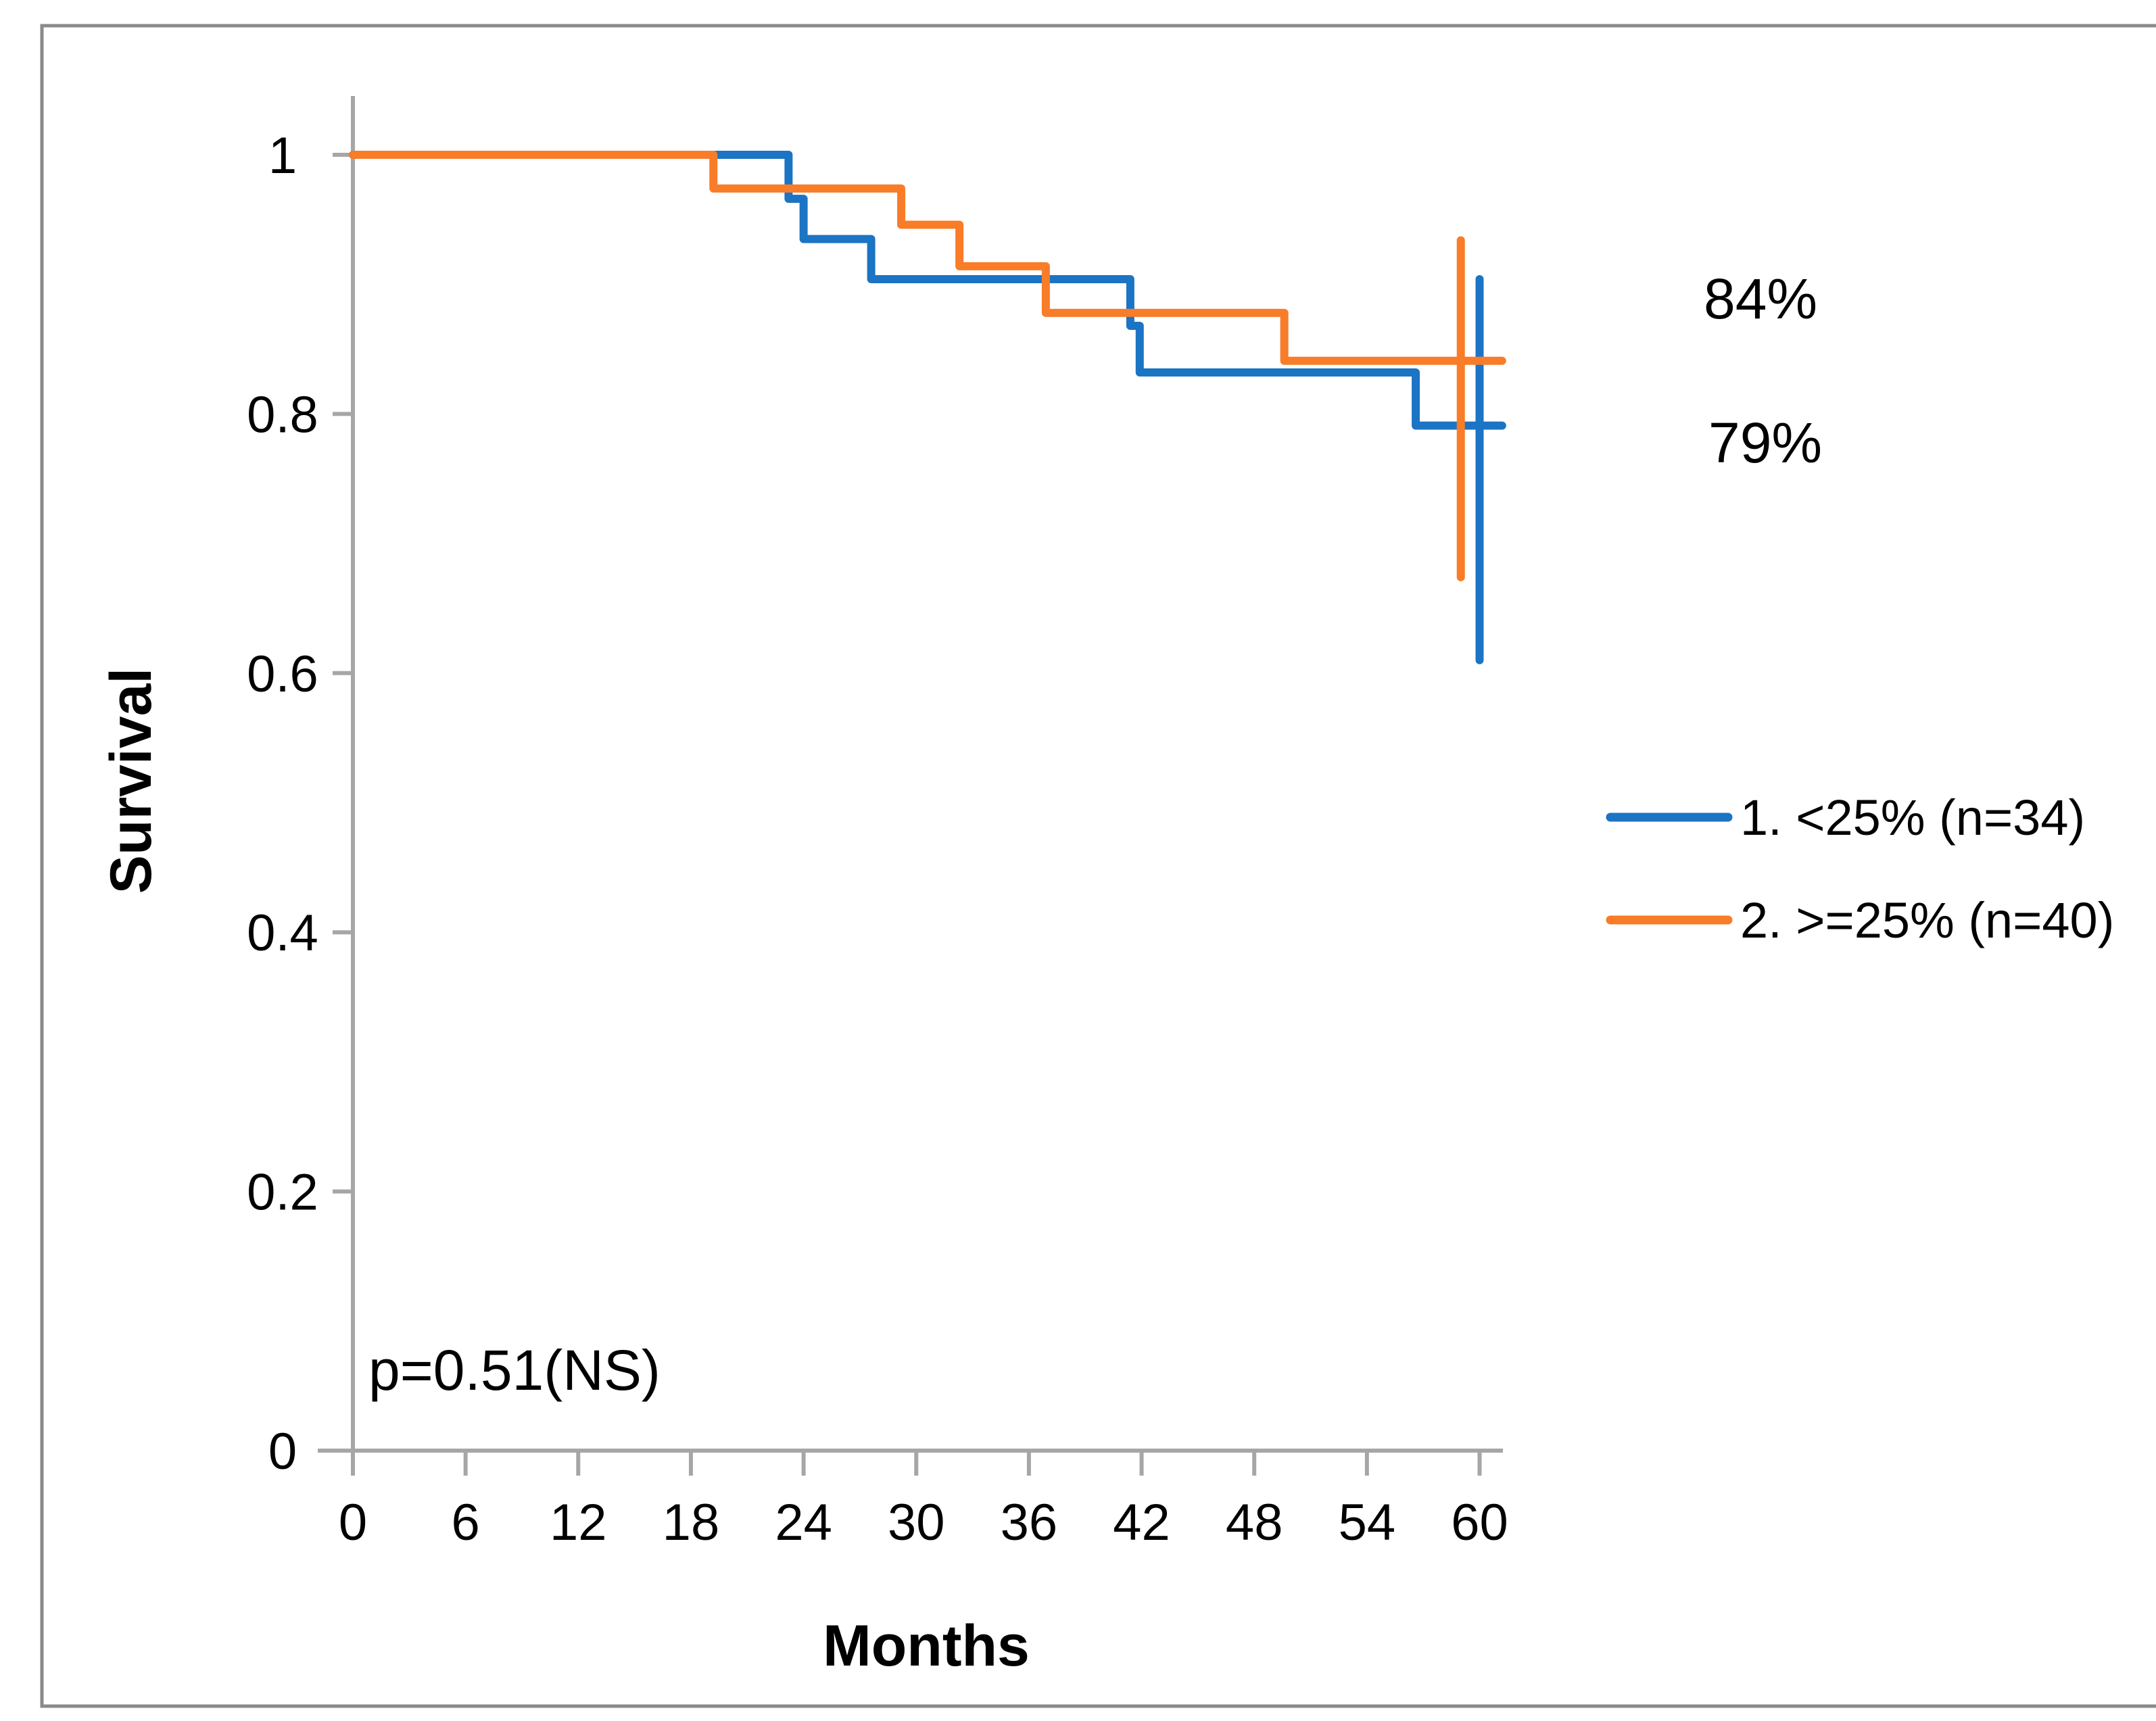 This screenshot has height=1721, width=2156. What do you see at coordinates (282, 156) in the screenshot?
I see `y-axis-tick-label: 1` at bounding box center [282, 156].